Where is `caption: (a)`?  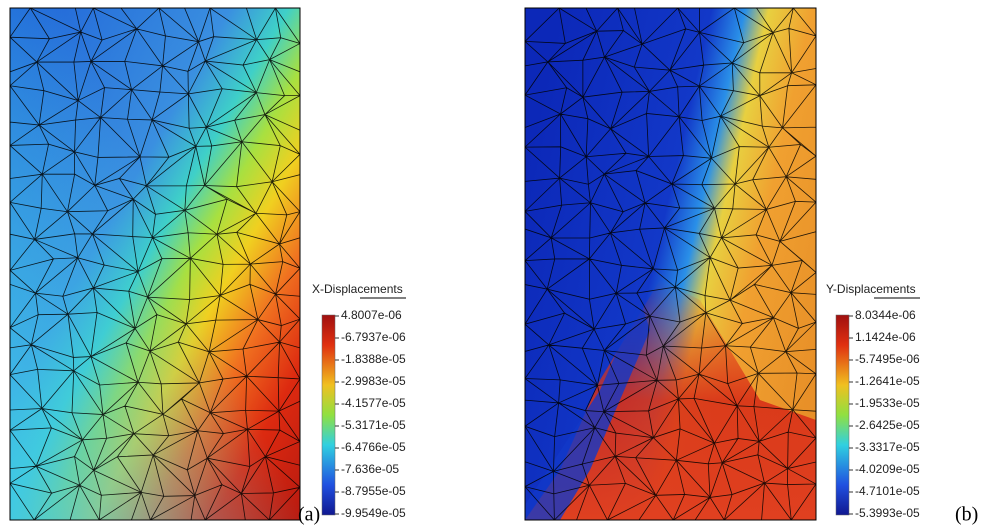 caption: (a) is located at coordinates (309, 515).